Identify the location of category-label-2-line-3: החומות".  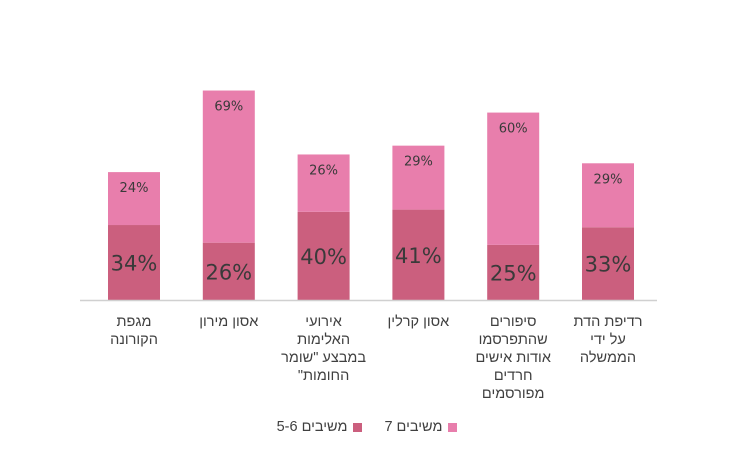
(323, 376).